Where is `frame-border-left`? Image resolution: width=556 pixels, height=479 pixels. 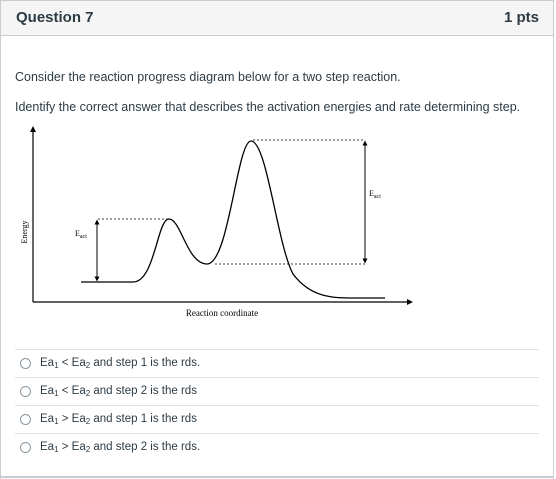
frame-border-left is located at coordinates (0, 257).